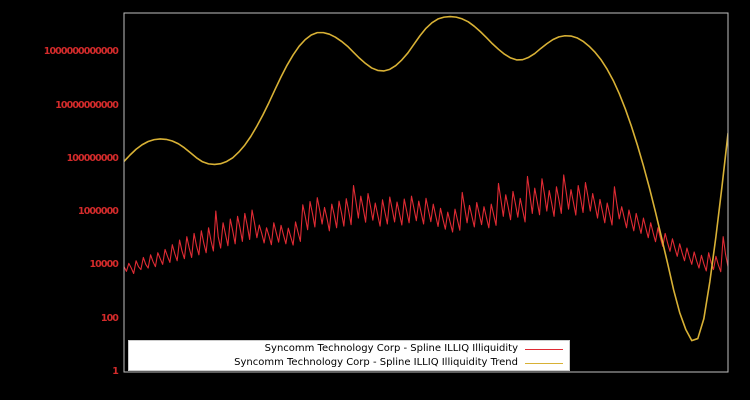 The image size is (750, 400). Describe the element at coordinates (109, 318) in the screenshot. I see `y-axis-tick-label: 100` at that location.